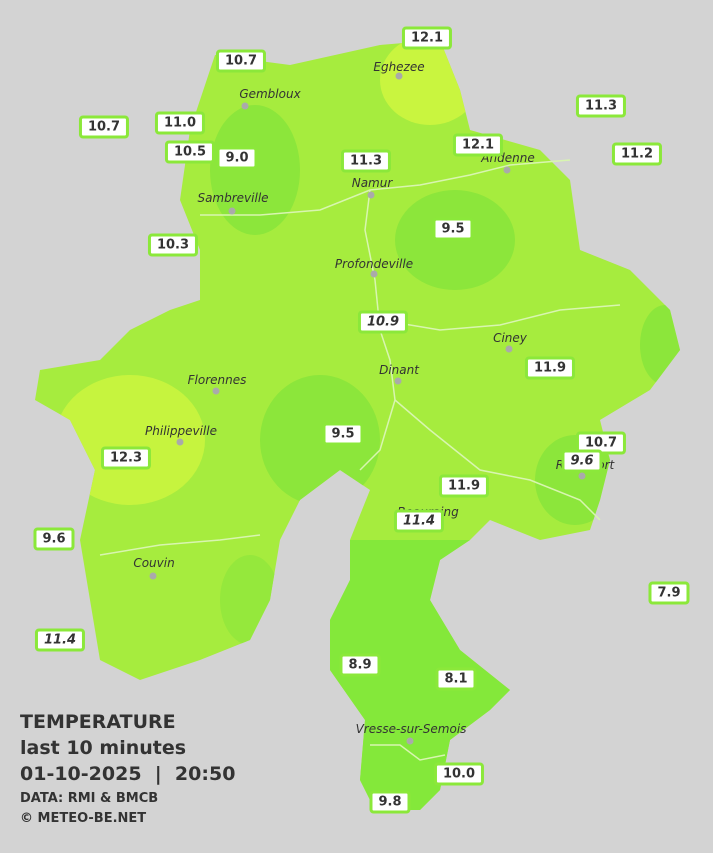  Describe the element at coordinates (180, 123) in the screenshot. I see `station-label: 11.0` at that location.